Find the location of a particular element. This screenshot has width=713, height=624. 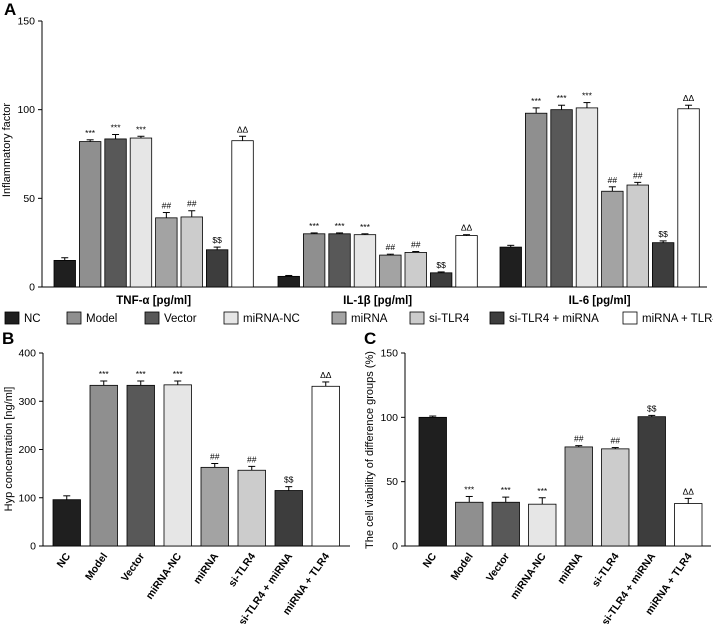

legend-label: Model is located at coordinates (101, 319).